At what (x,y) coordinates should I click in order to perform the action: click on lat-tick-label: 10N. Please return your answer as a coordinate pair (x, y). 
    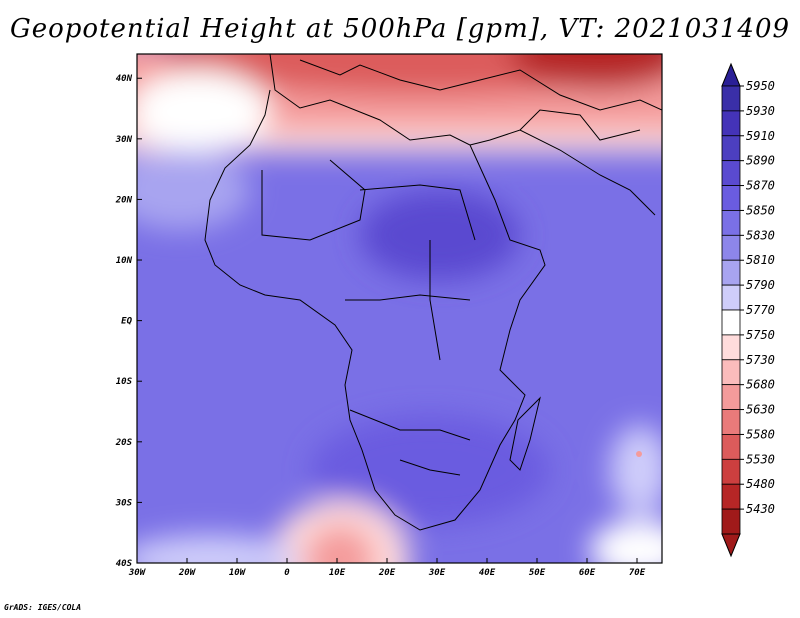
    Looking at the image, I should click on (124, 261).